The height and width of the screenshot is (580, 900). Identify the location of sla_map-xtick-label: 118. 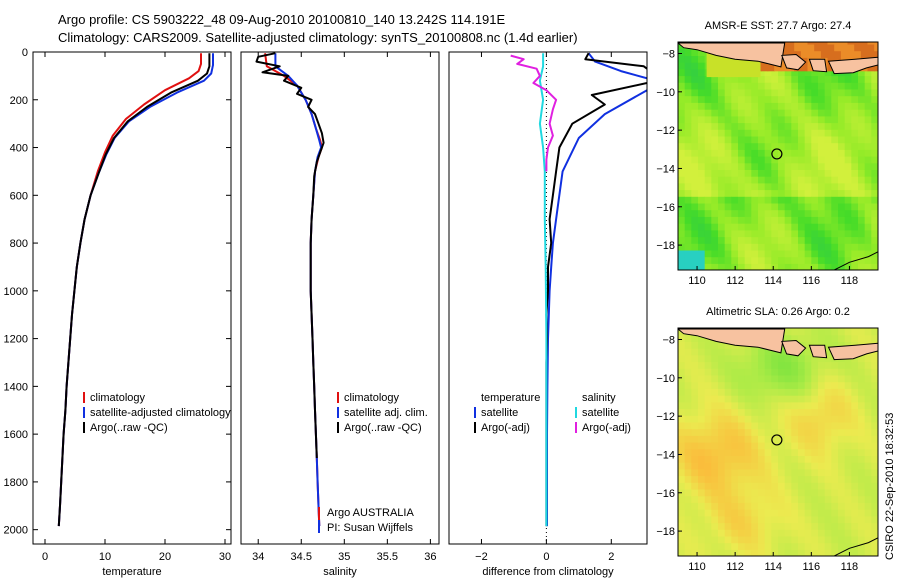
(850, 567).